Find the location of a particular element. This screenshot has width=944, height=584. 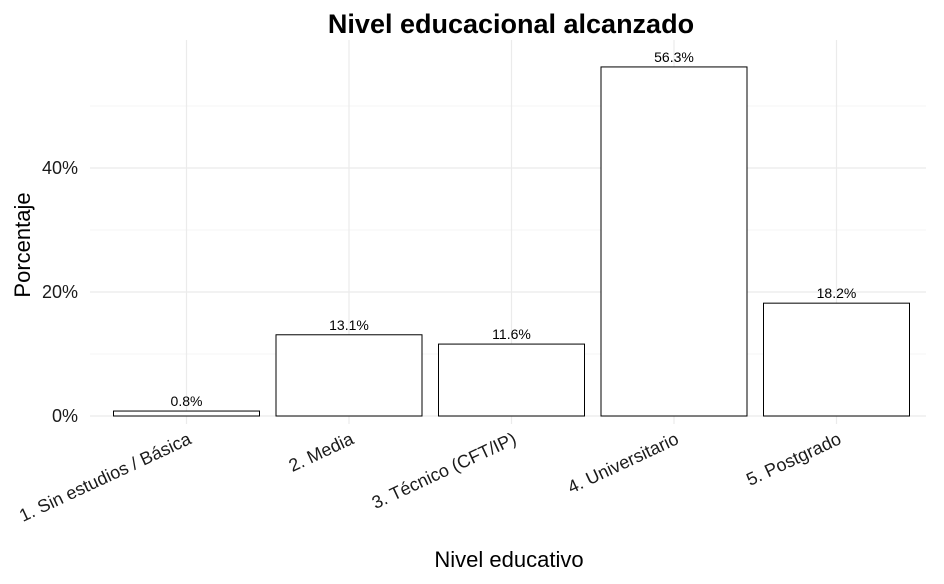

y-axis-title: Porcentaje is located at coordinates (22, 244).